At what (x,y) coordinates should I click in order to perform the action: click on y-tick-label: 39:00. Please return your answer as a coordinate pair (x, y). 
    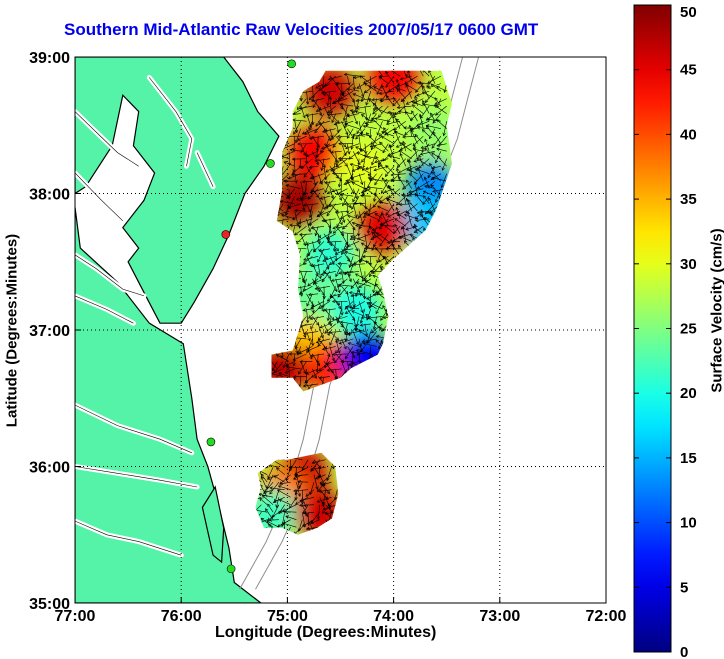
    Looking at the image, I should click on (49, 58).